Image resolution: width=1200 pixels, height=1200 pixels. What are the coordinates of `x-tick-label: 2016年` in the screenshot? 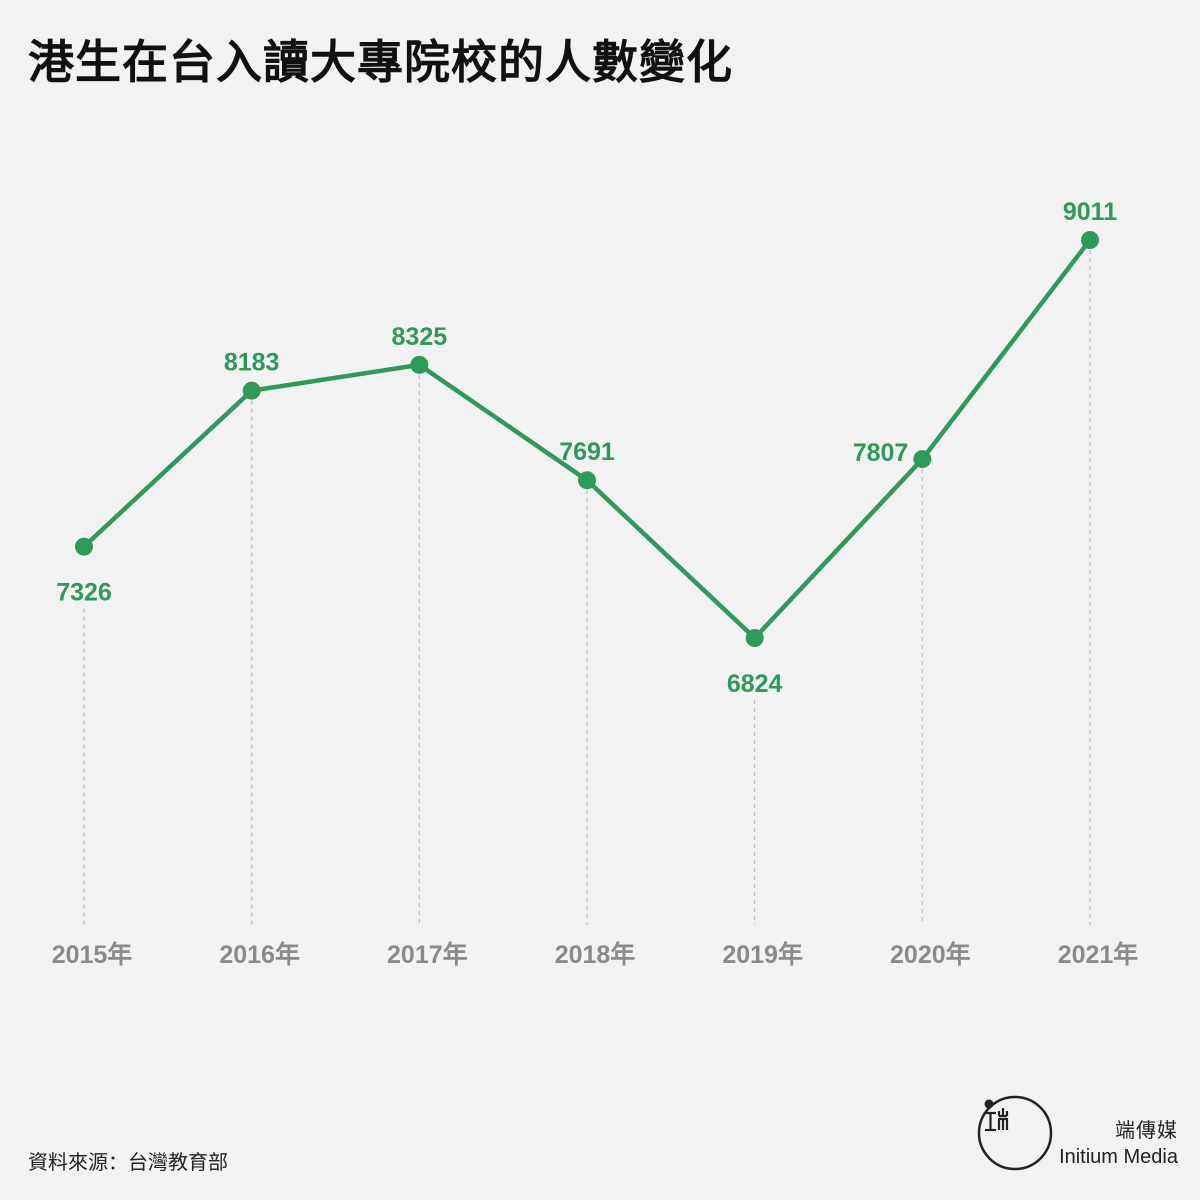 It's located at (259, 954).